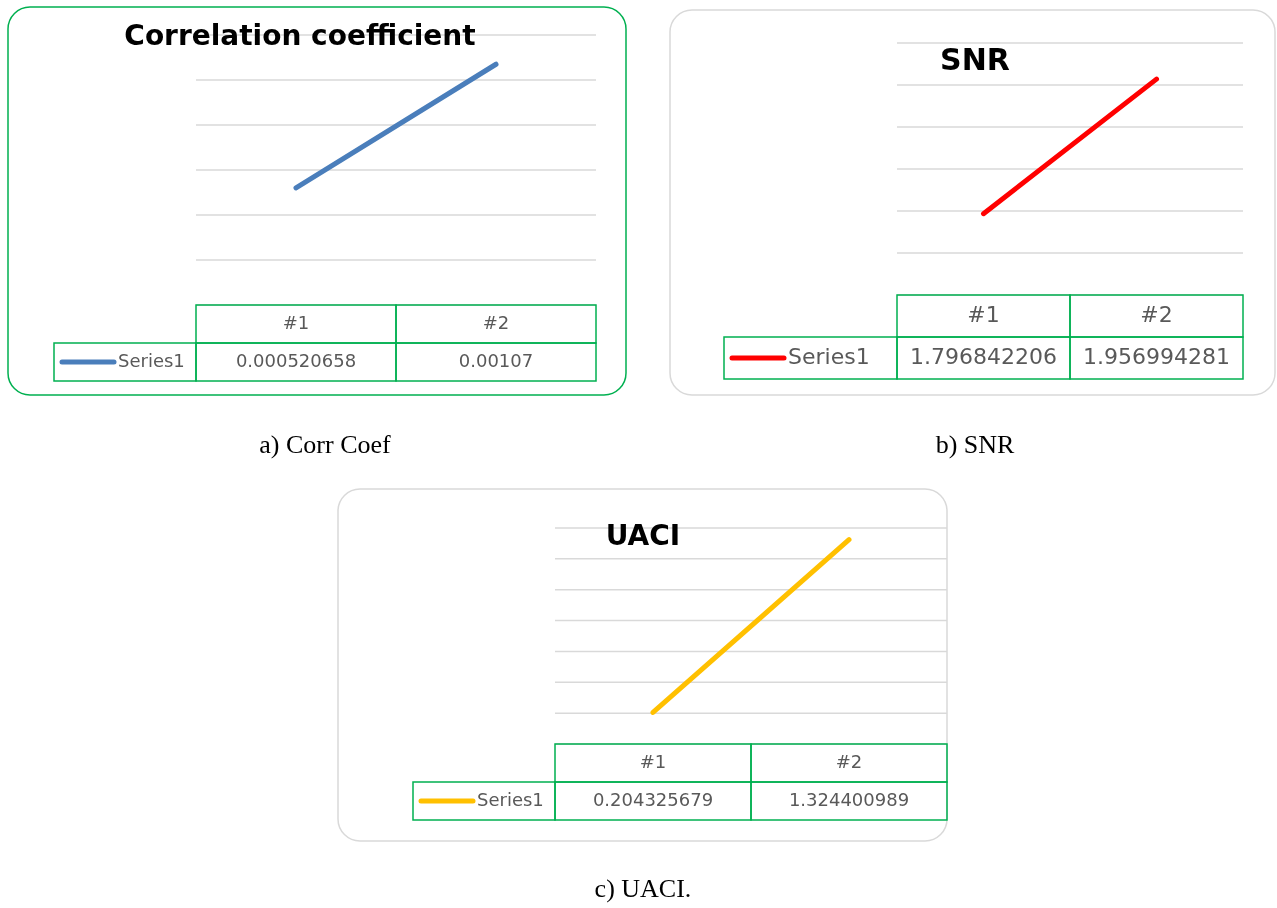 This screenshot has height=908, width=1277. What do you see at coordinates (1156, 356) in the screenshot?
I see `data-label: 1.956994281` at bounding box center [1156, 356].